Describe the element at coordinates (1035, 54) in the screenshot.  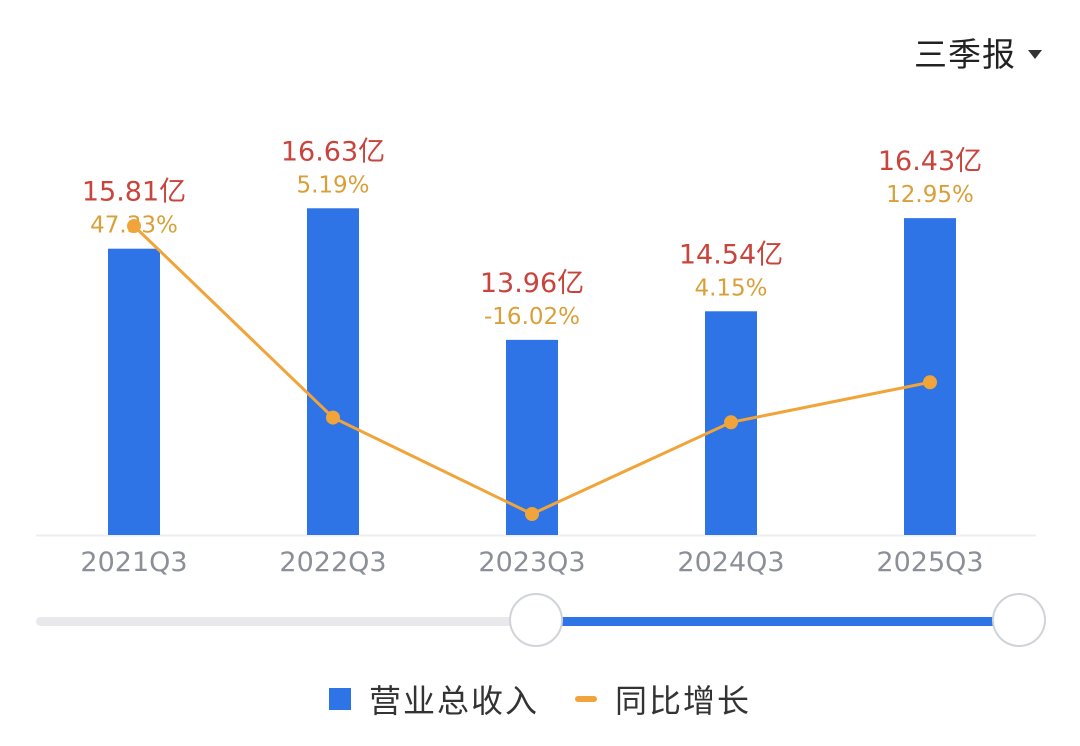
I see `caret-down-icon` at that location.